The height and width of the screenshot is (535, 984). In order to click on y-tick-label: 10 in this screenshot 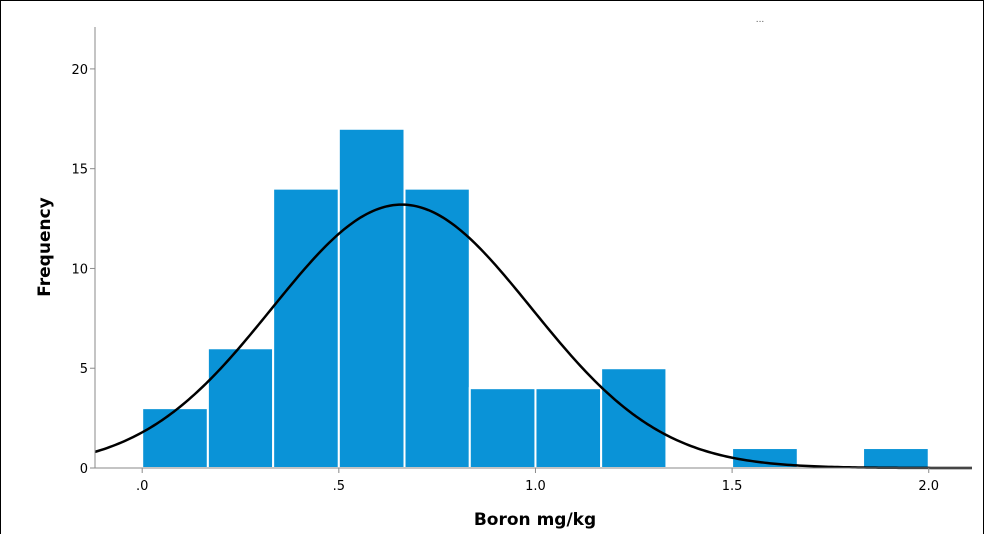, I will do `click(79, 269)`.